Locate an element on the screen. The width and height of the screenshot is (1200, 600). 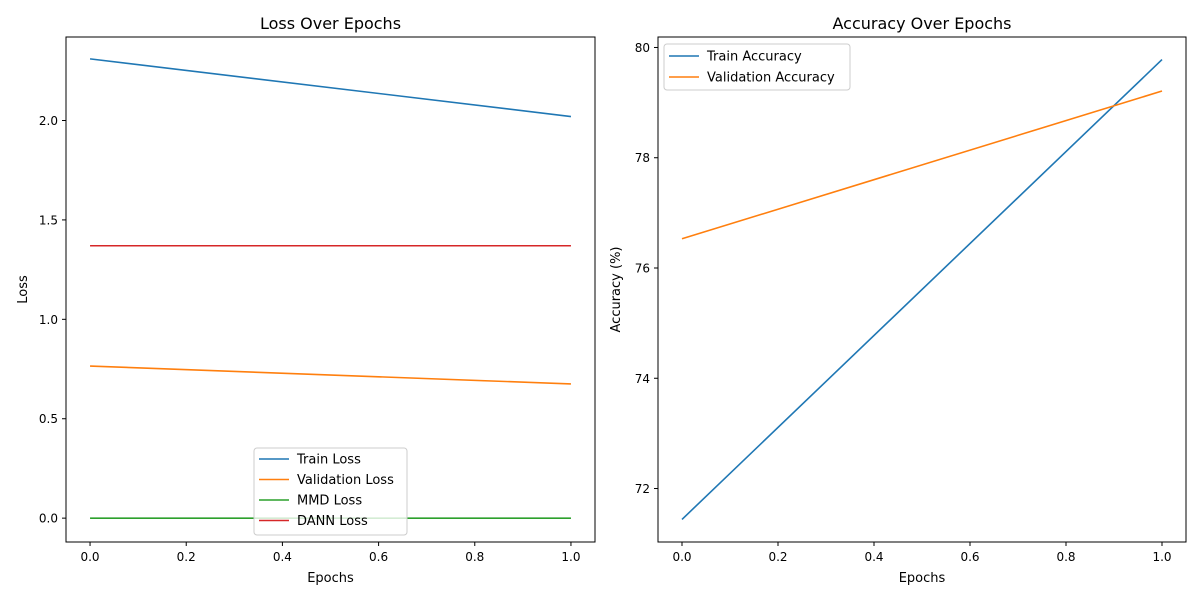
loss-y-tick-label: 2.0 is located at coordinates (48, 121).